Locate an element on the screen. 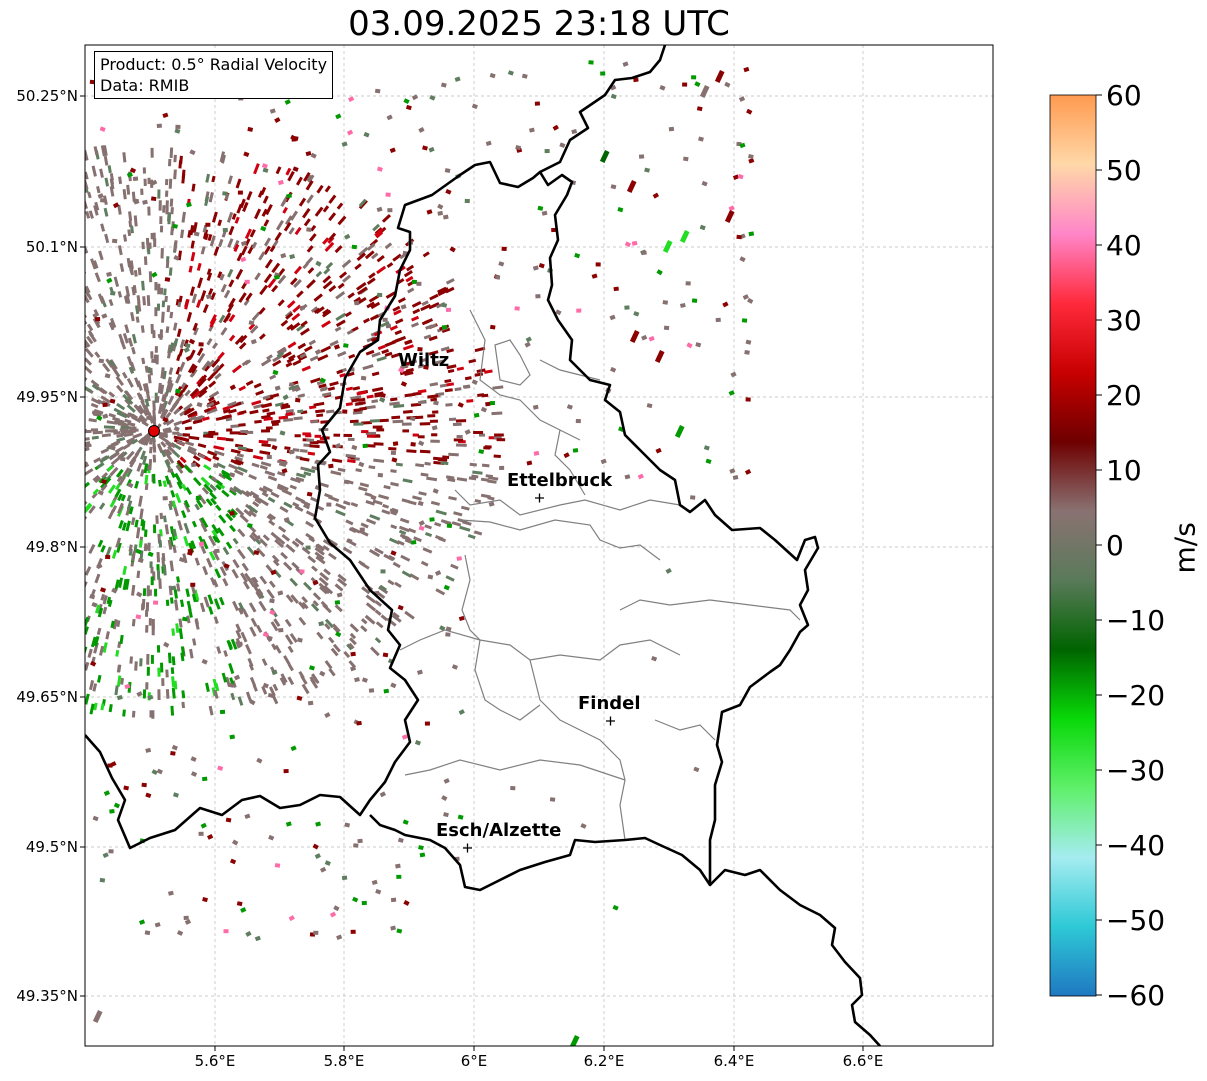 The image size is (1207, 1081). city-markers is located at coordinates (539, 673).